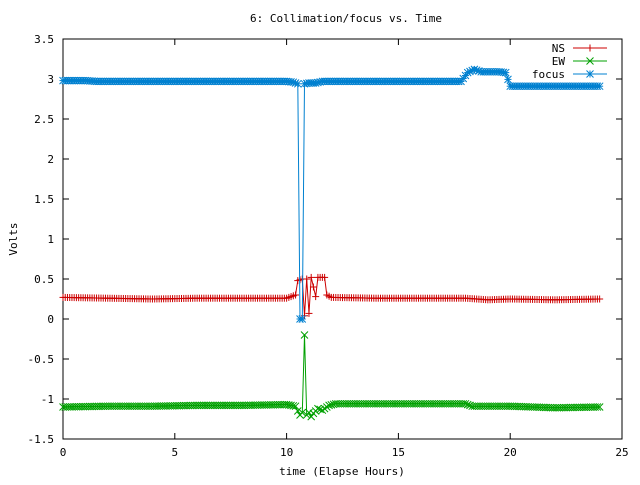  Describe the element at coordinates (41, 439) in the screenshot. I see `y-tick-label: -1.5` at that location.